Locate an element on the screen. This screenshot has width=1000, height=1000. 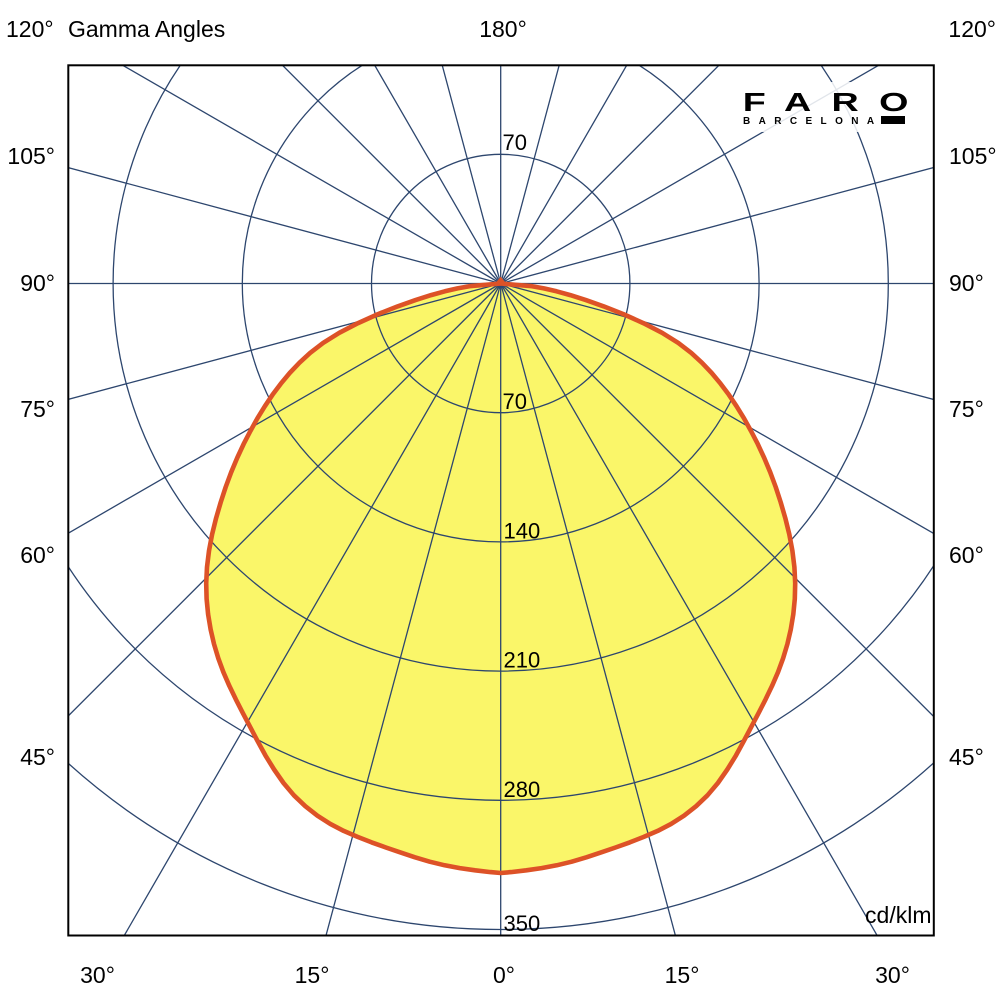
svg-text: BARCELONA is located at coordinates (813, 121).